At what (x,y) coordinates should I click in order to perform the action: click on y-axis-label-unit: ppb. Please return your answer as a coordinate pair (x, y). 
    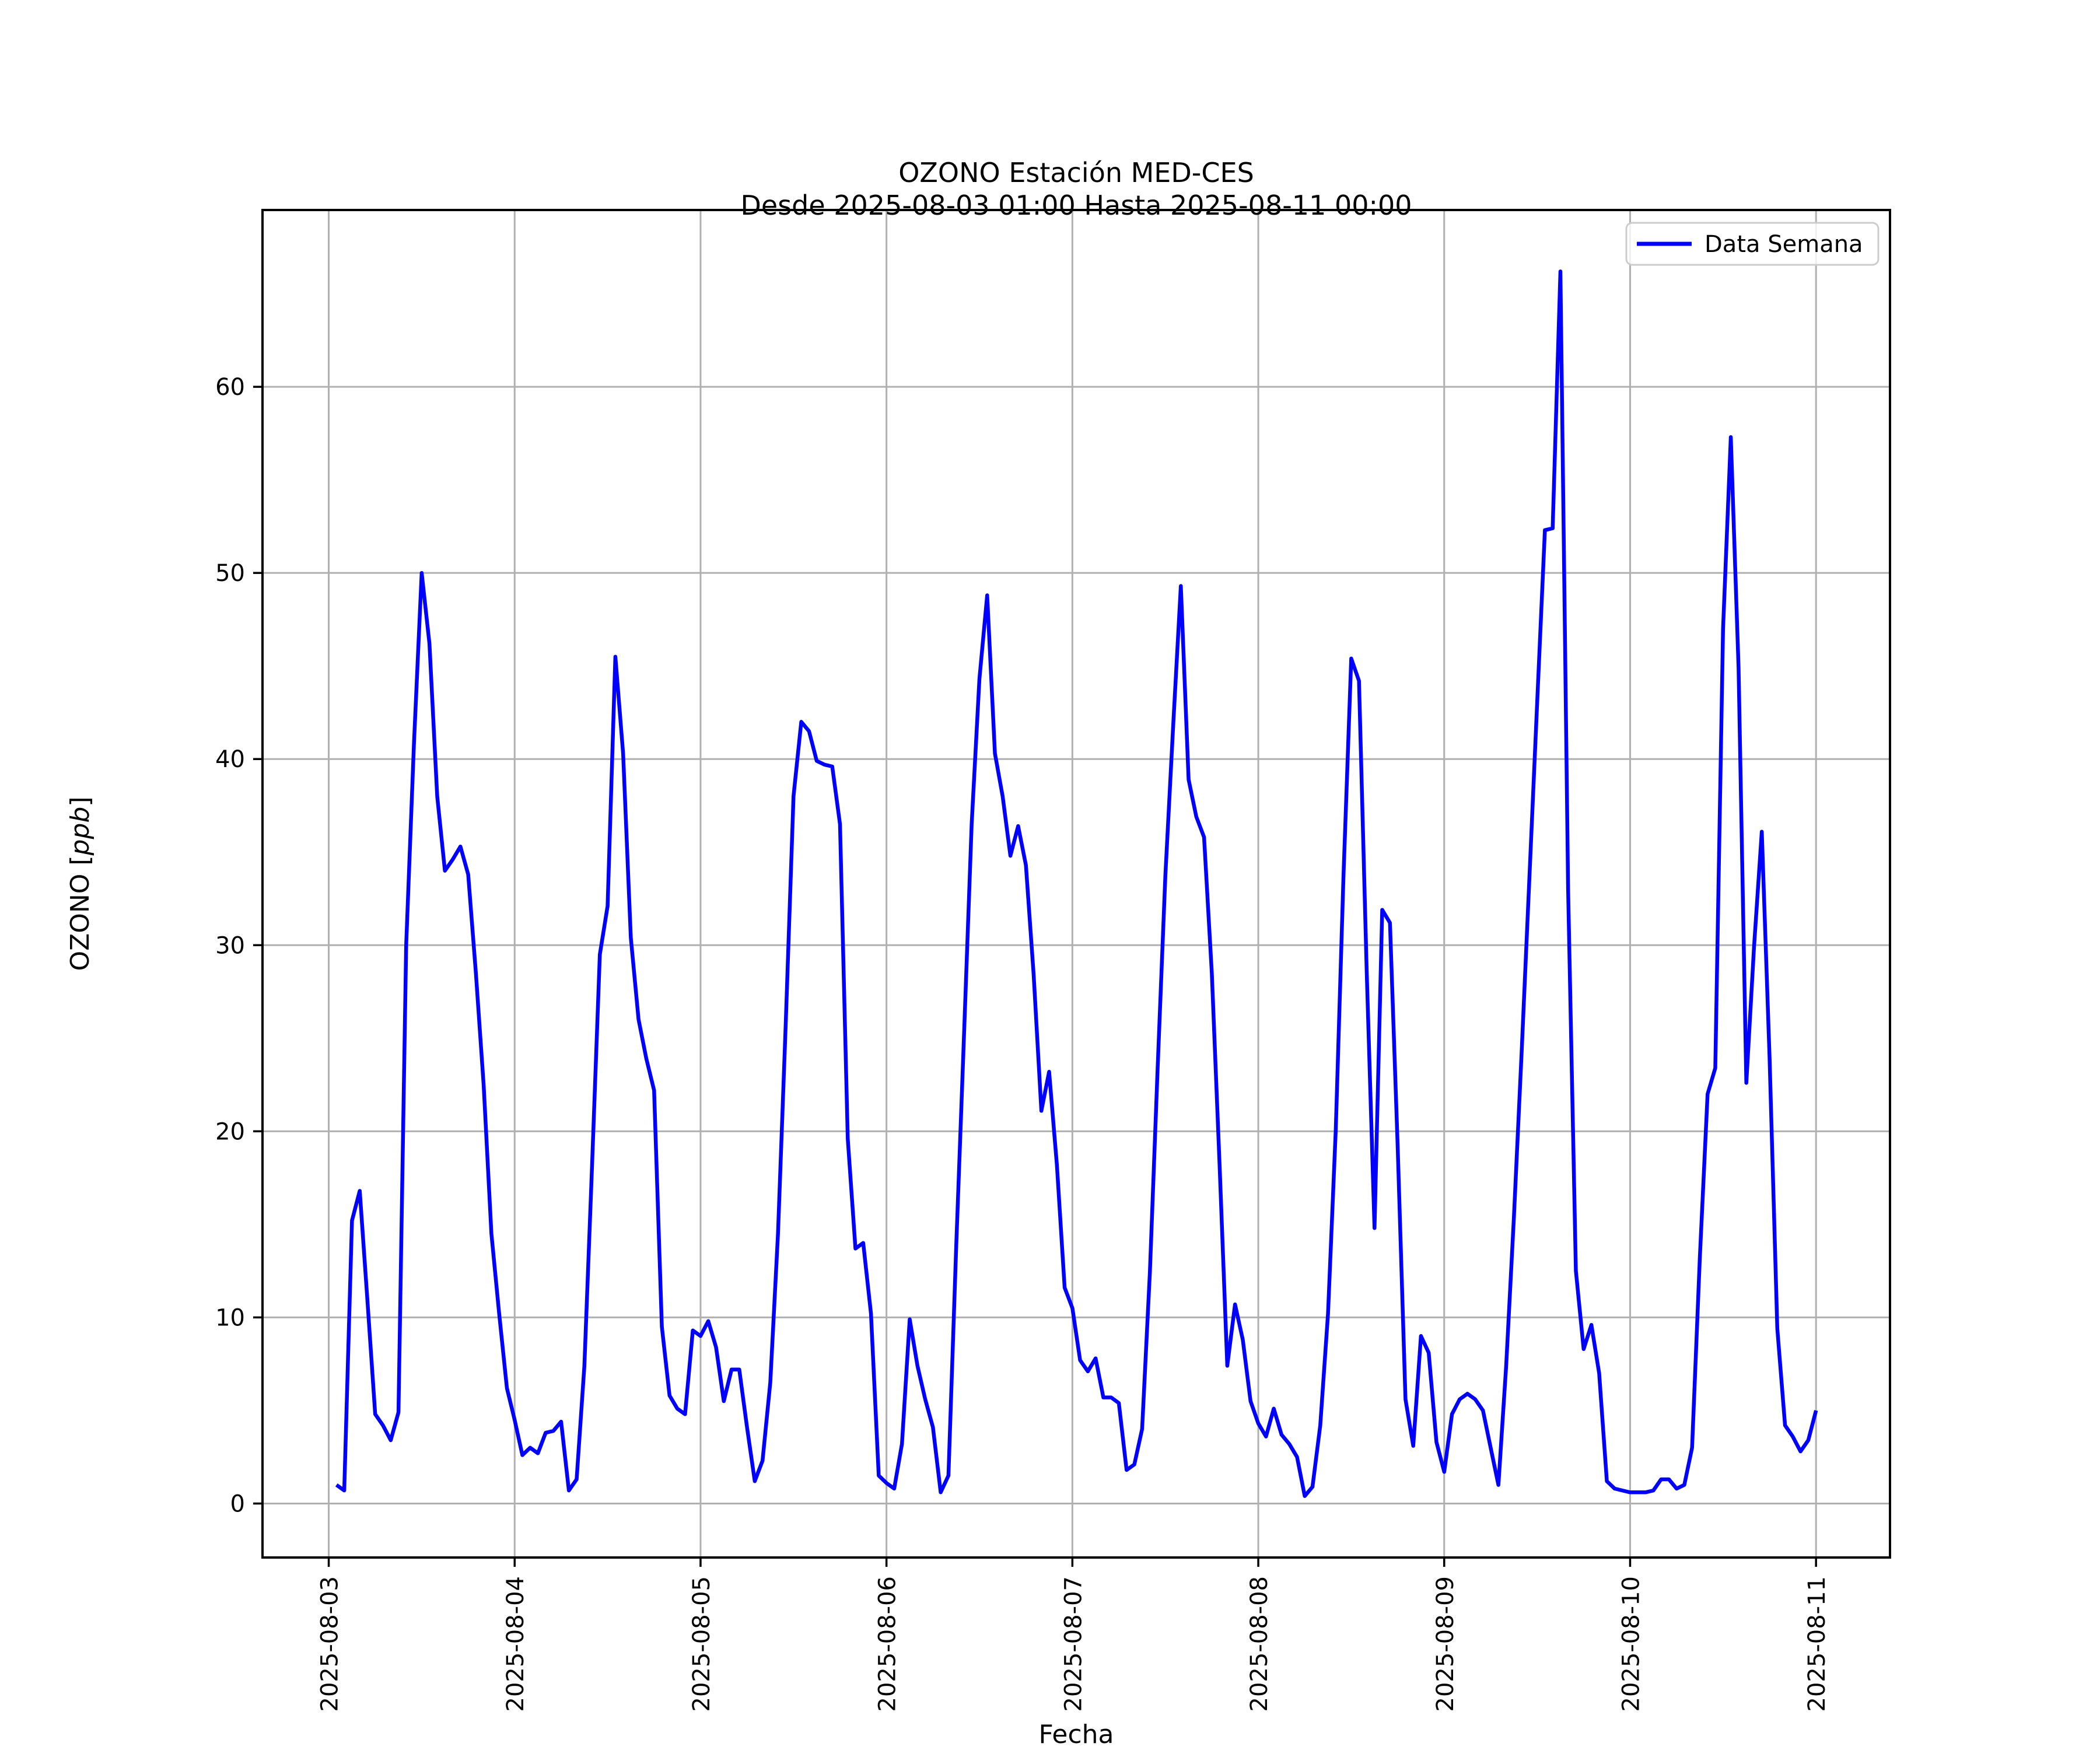
    Looking at the image, I should click on (80, 831).